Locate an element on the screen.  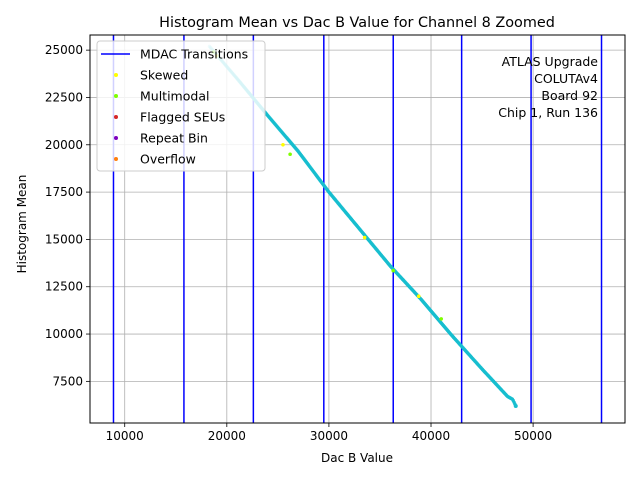
y-tick-label: 7500 is located at coordinates (67, 381).